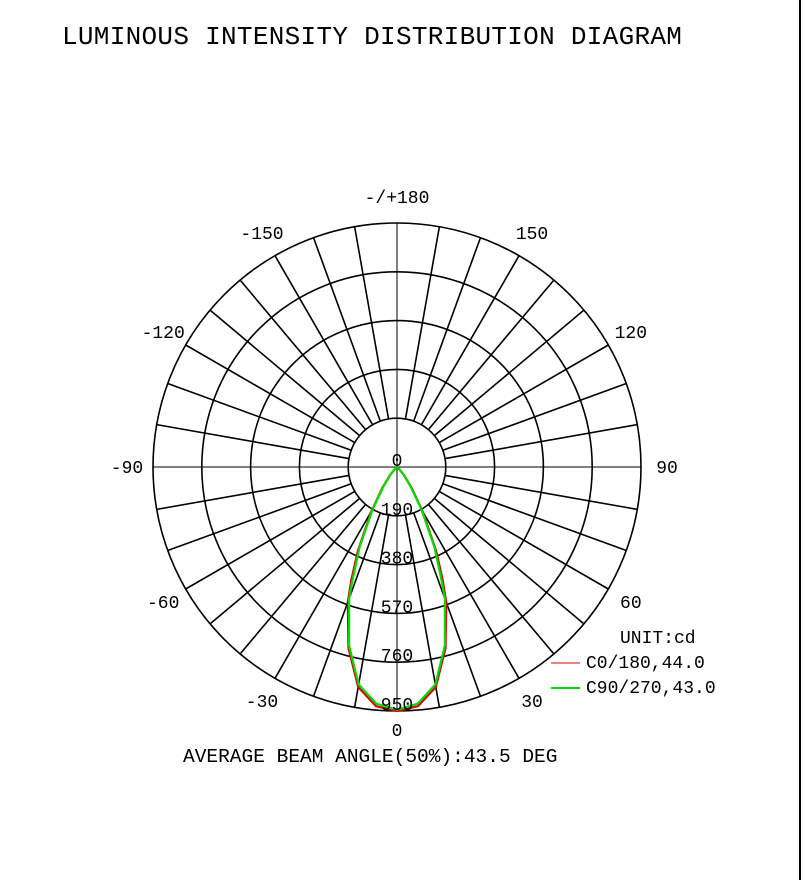 The height and width of the screenshot is (880, 805). I want to click on curves, so click(397, 589).